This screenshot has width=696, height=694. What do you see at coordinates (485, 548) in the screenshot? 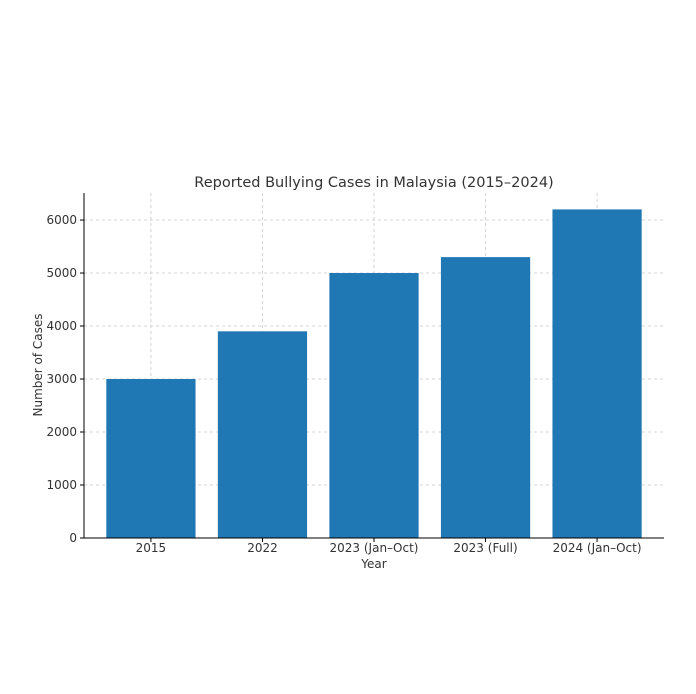
I see `x-tick-label-4: 2023 (Full)` at bounding box center [485, 548].